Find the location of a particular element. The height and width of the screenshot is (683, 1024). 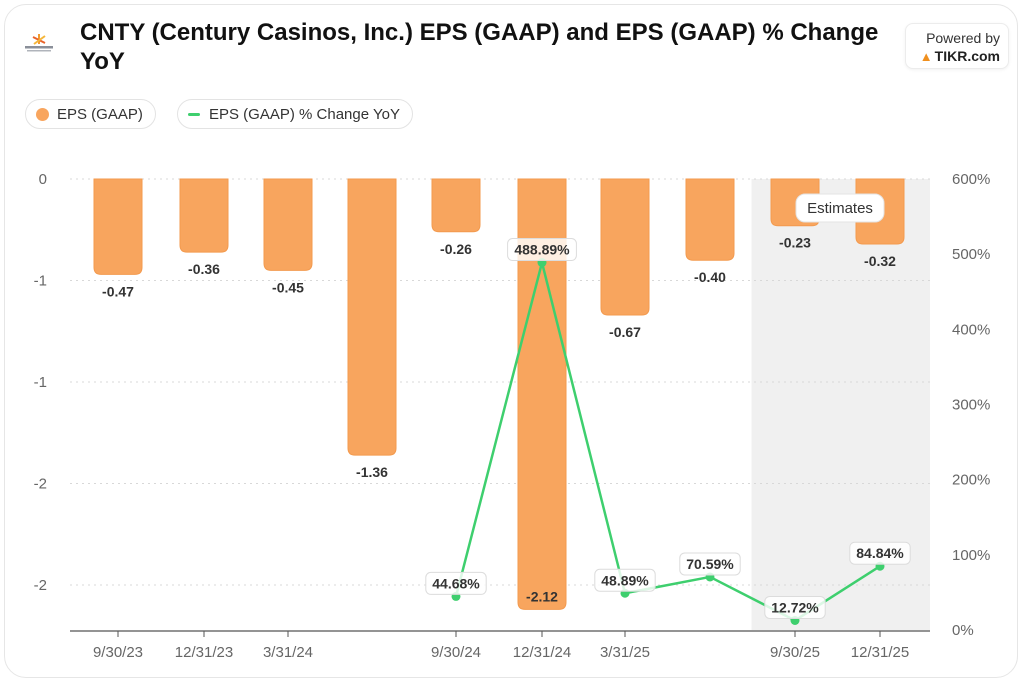

y-right-tick-label: 500% is located at coordinates (971, 254).